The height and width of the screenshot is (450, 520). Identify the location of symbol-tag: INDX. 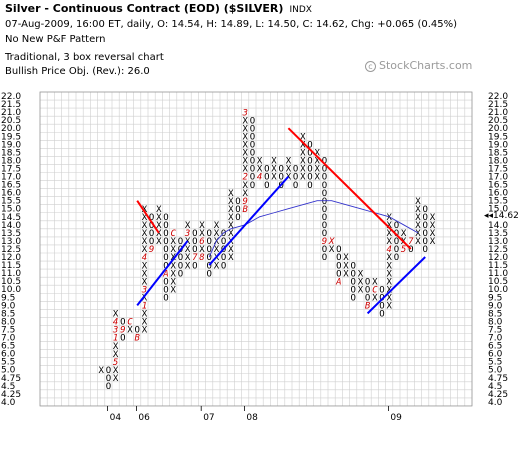
(300, 10).